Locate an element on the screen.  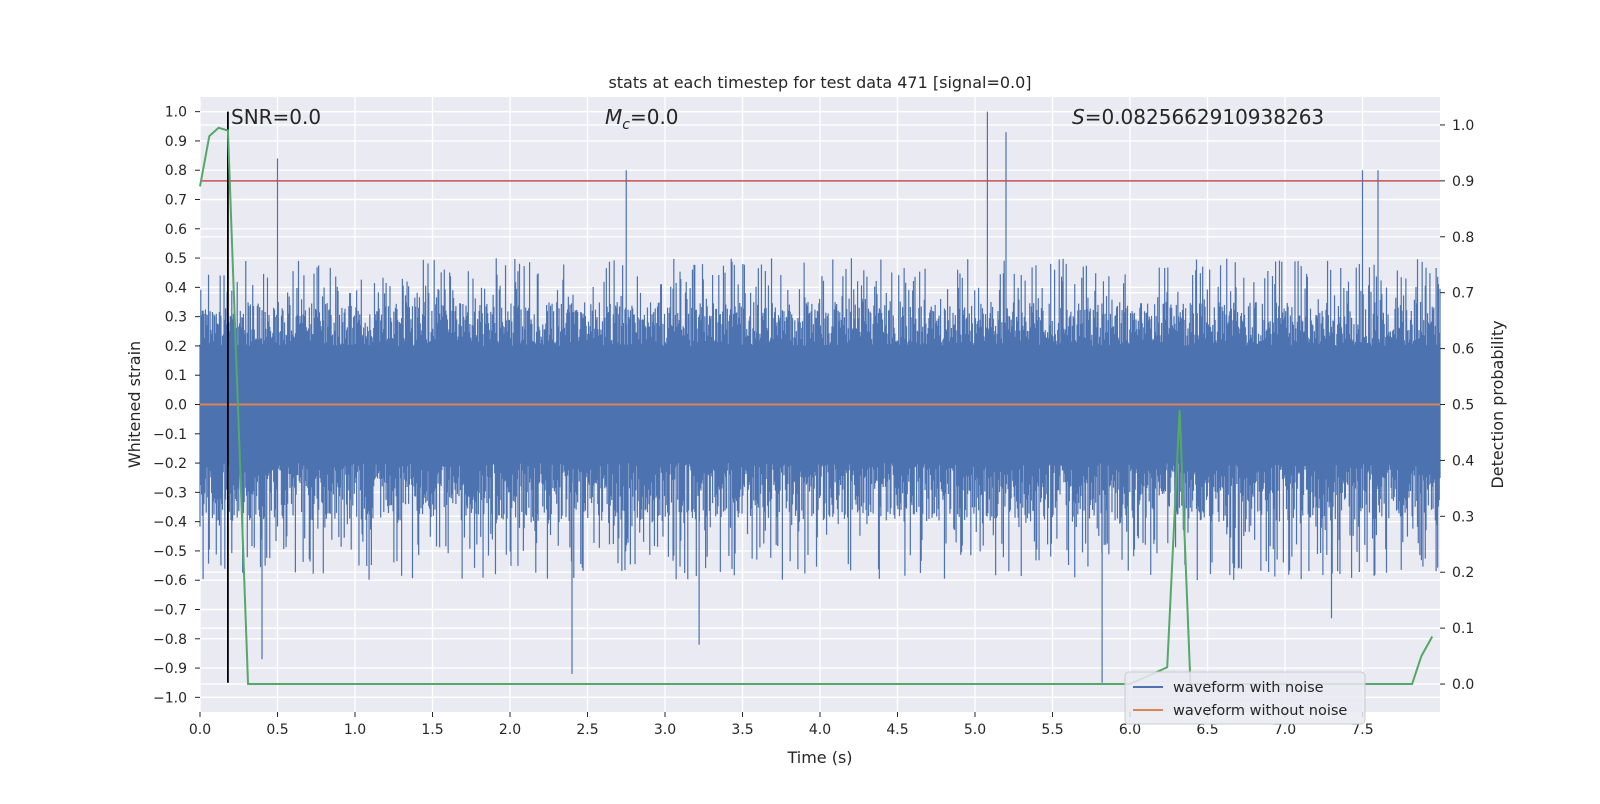
s-annotation: S=0.0825662910938263 is located at coordinates (1198, 117).